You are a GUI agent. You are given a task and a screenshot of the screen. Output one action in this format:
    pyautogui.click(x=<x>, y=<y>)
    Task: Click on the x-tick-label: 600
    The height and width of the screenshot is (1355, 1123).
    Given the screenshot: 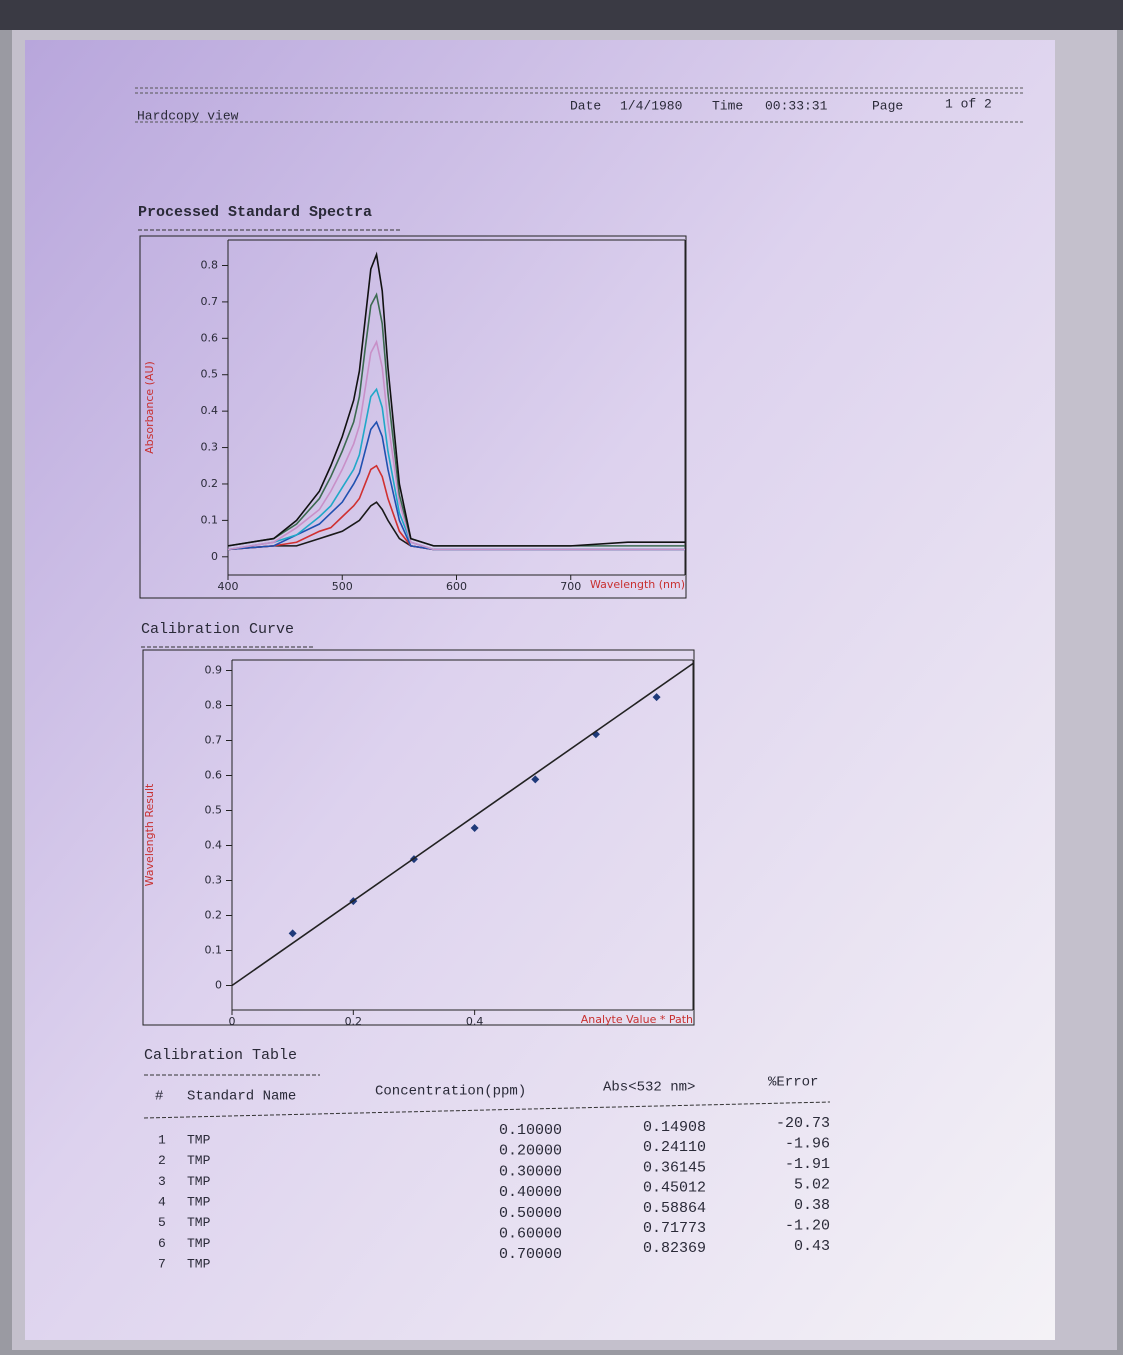 What is the action you would take?
    pyautogui.click(x=456, y=586)
    